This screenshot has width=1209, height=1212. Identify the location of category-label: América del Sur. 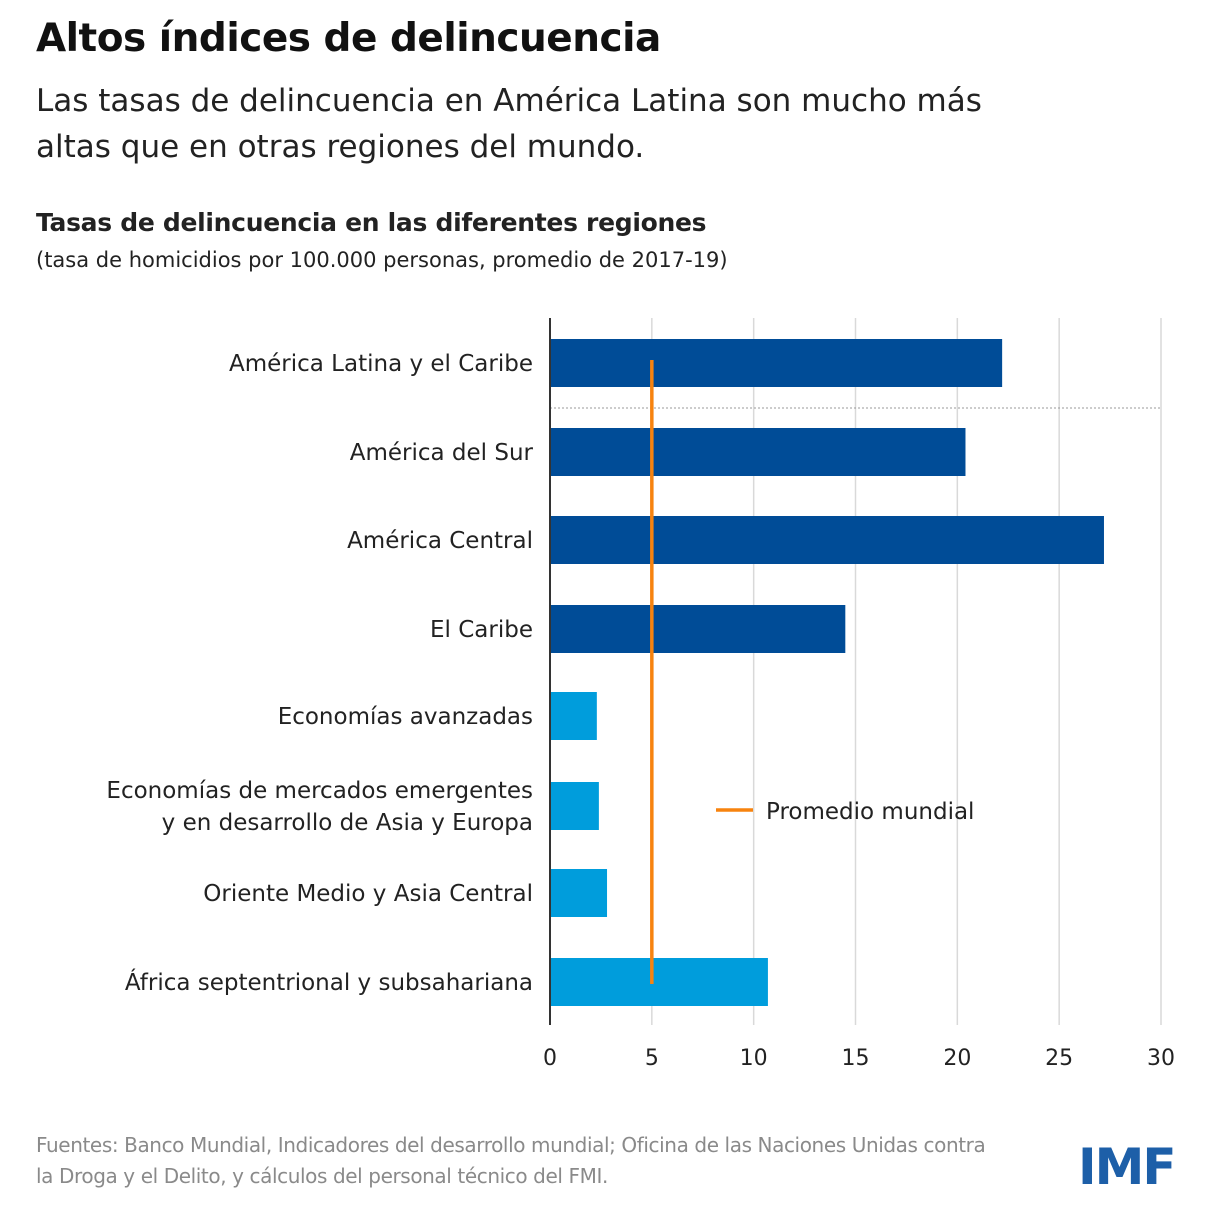
(442, 453).